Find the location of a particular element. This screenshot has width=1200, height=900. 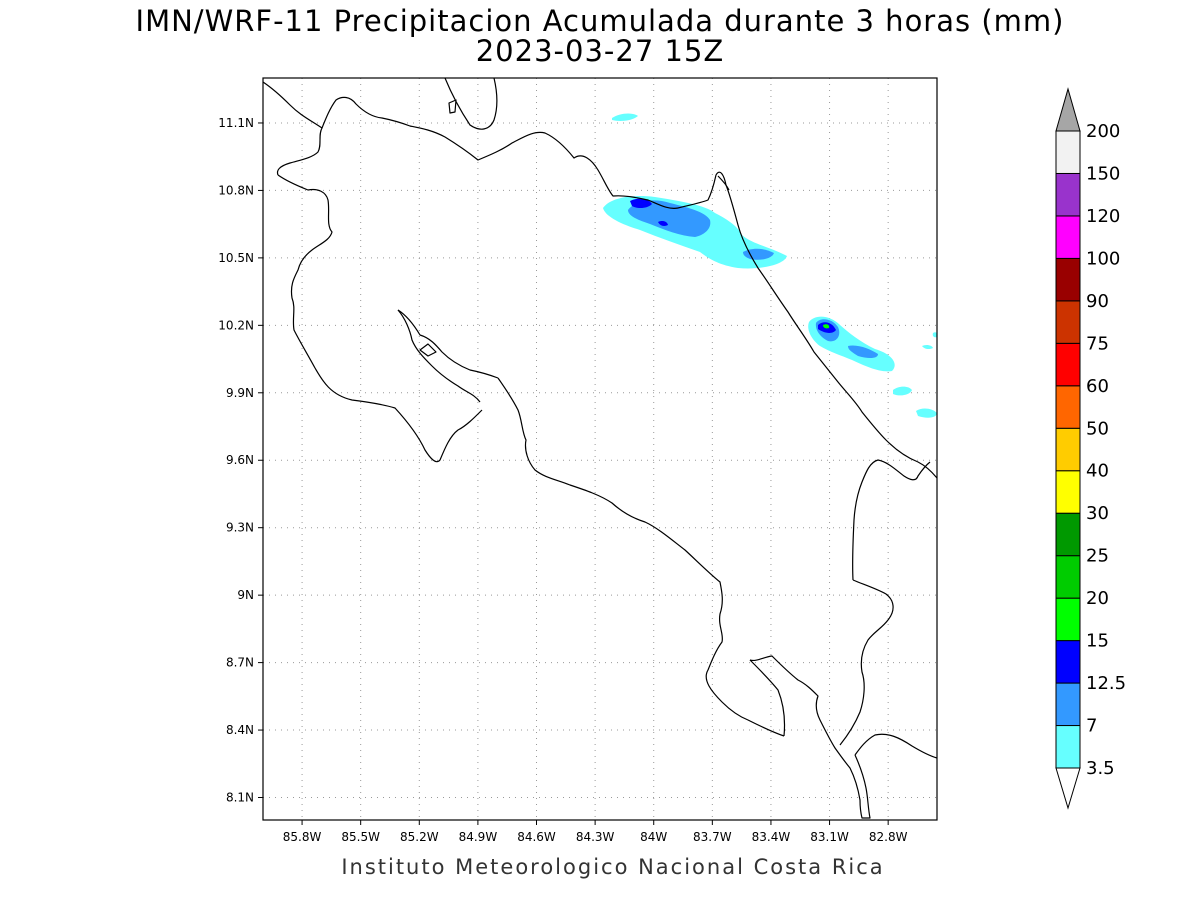

colorbar-label: 100 is located at coordinates (1103, 258).